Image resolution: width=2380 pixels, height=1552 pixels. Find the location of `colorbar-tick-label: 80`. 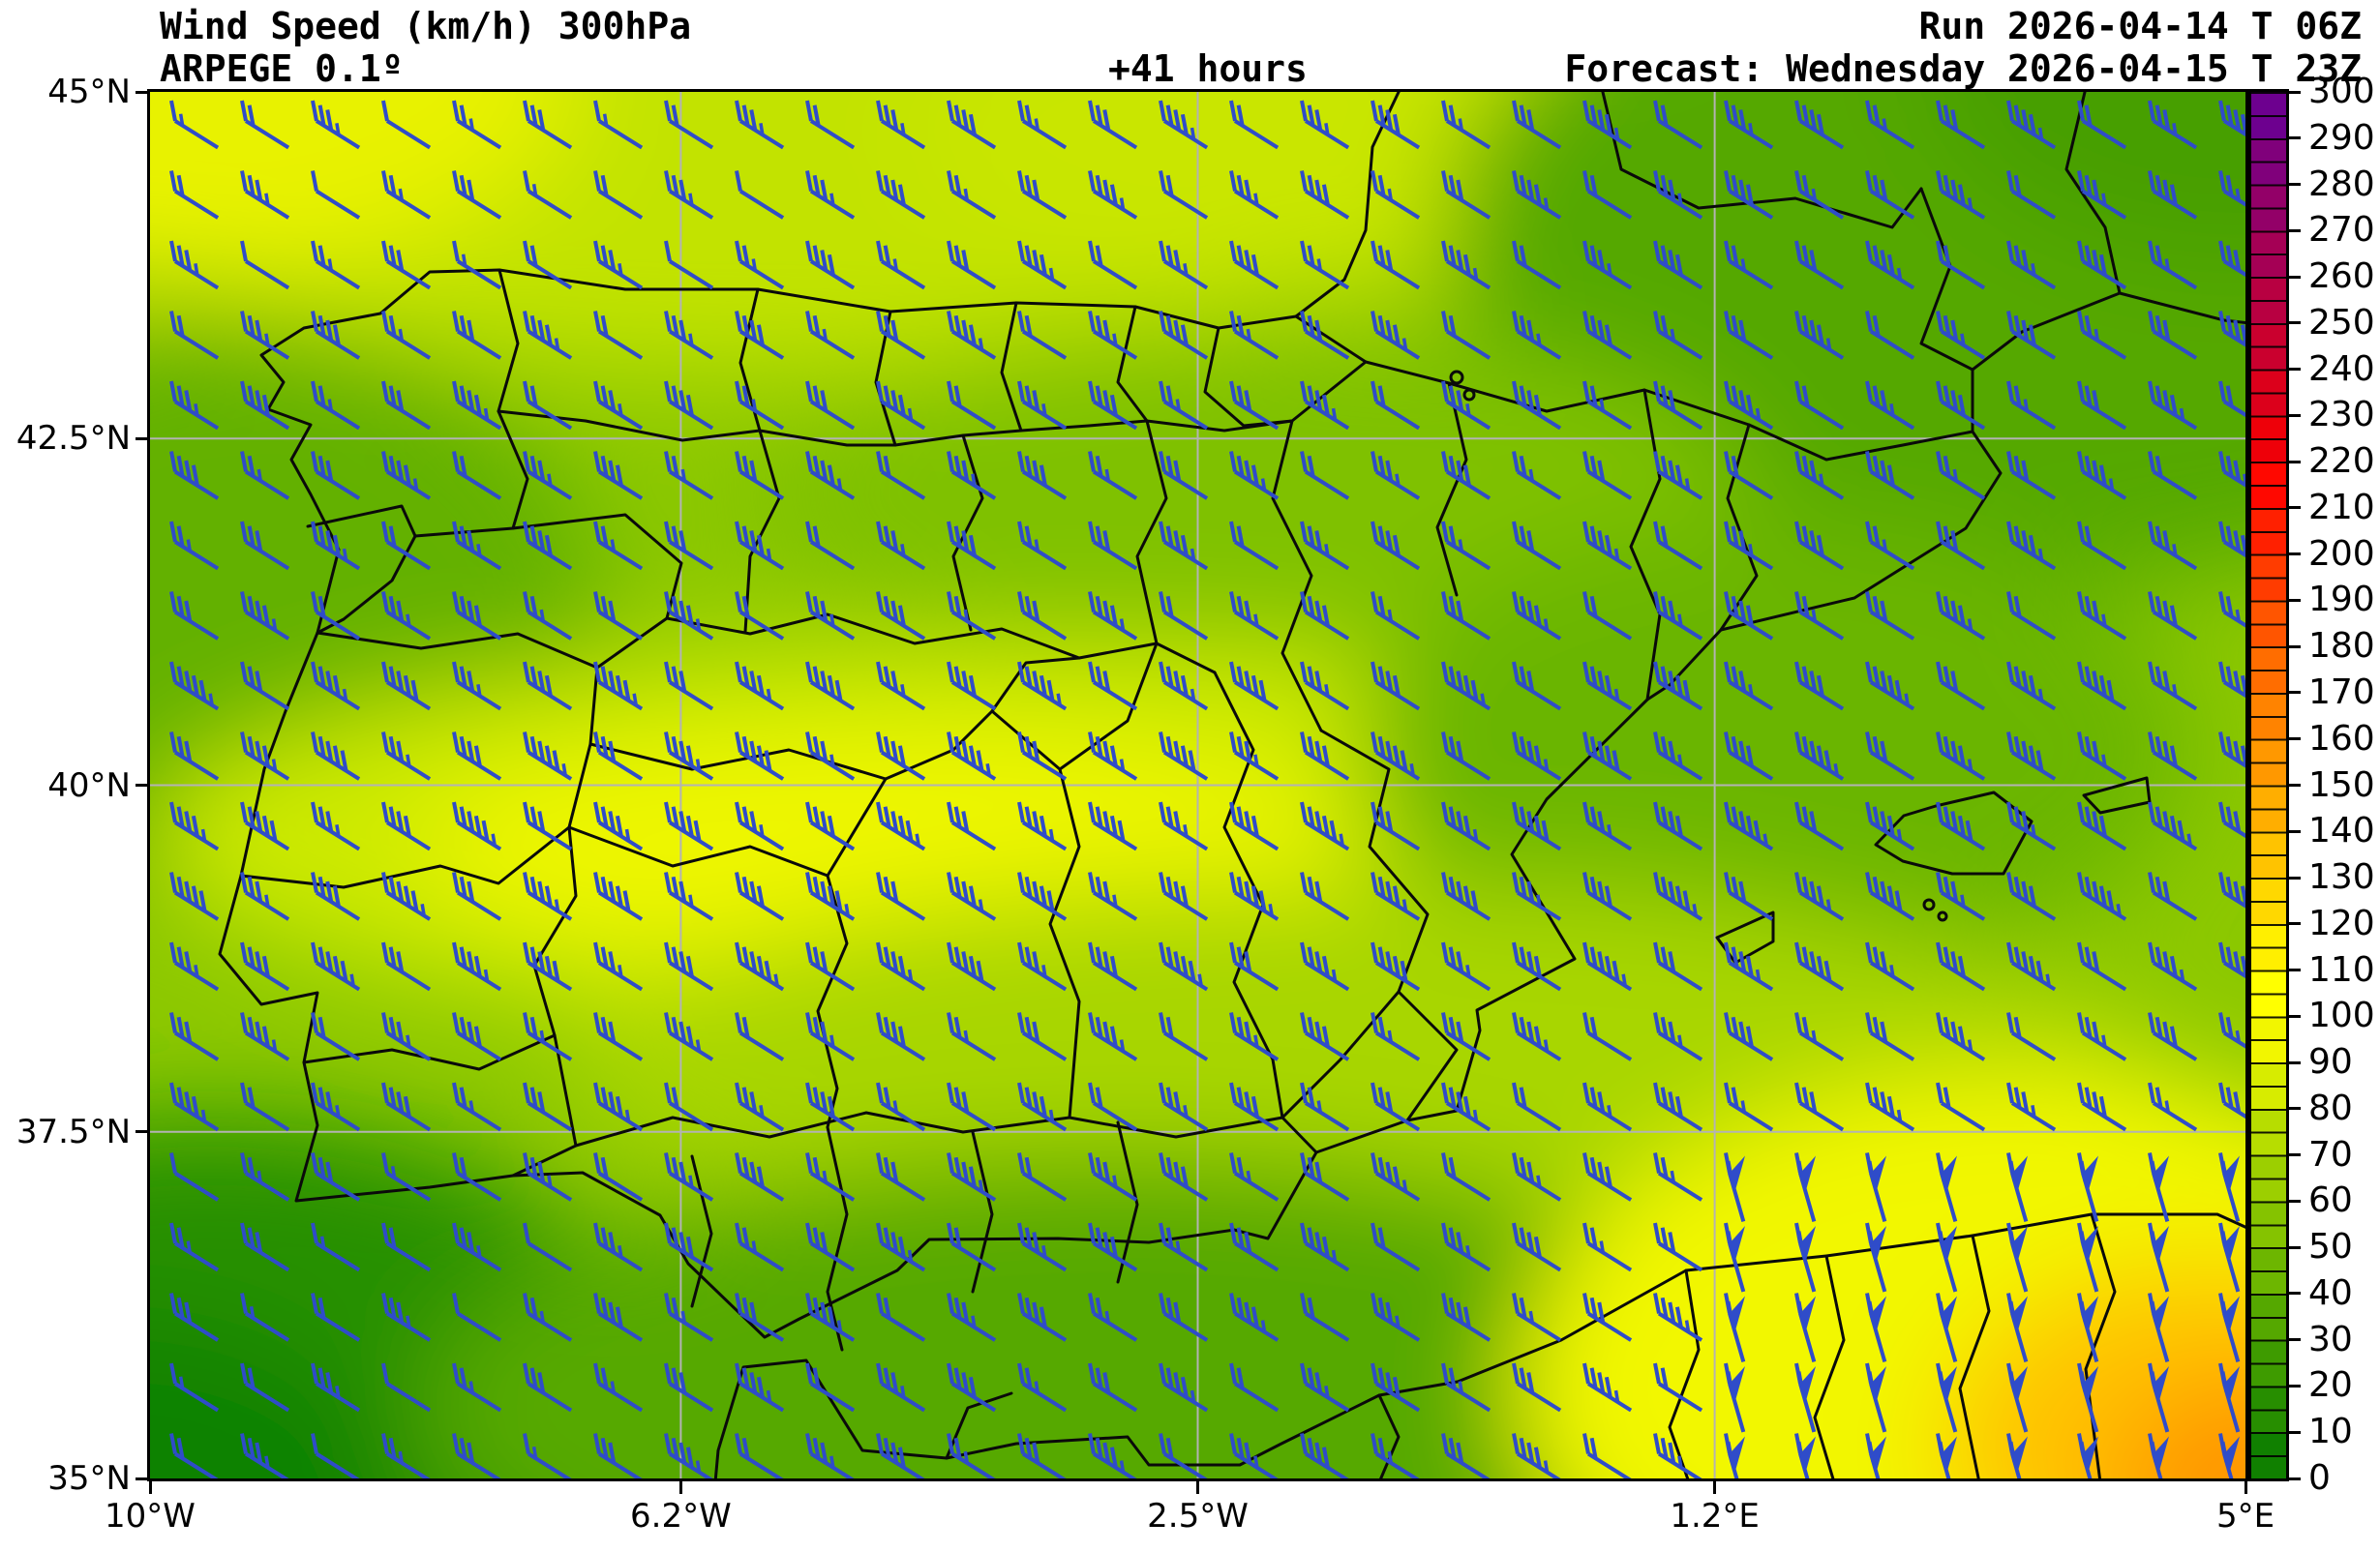

colorbar-tick-label: 80 is located at coordinates (2330, 1108).